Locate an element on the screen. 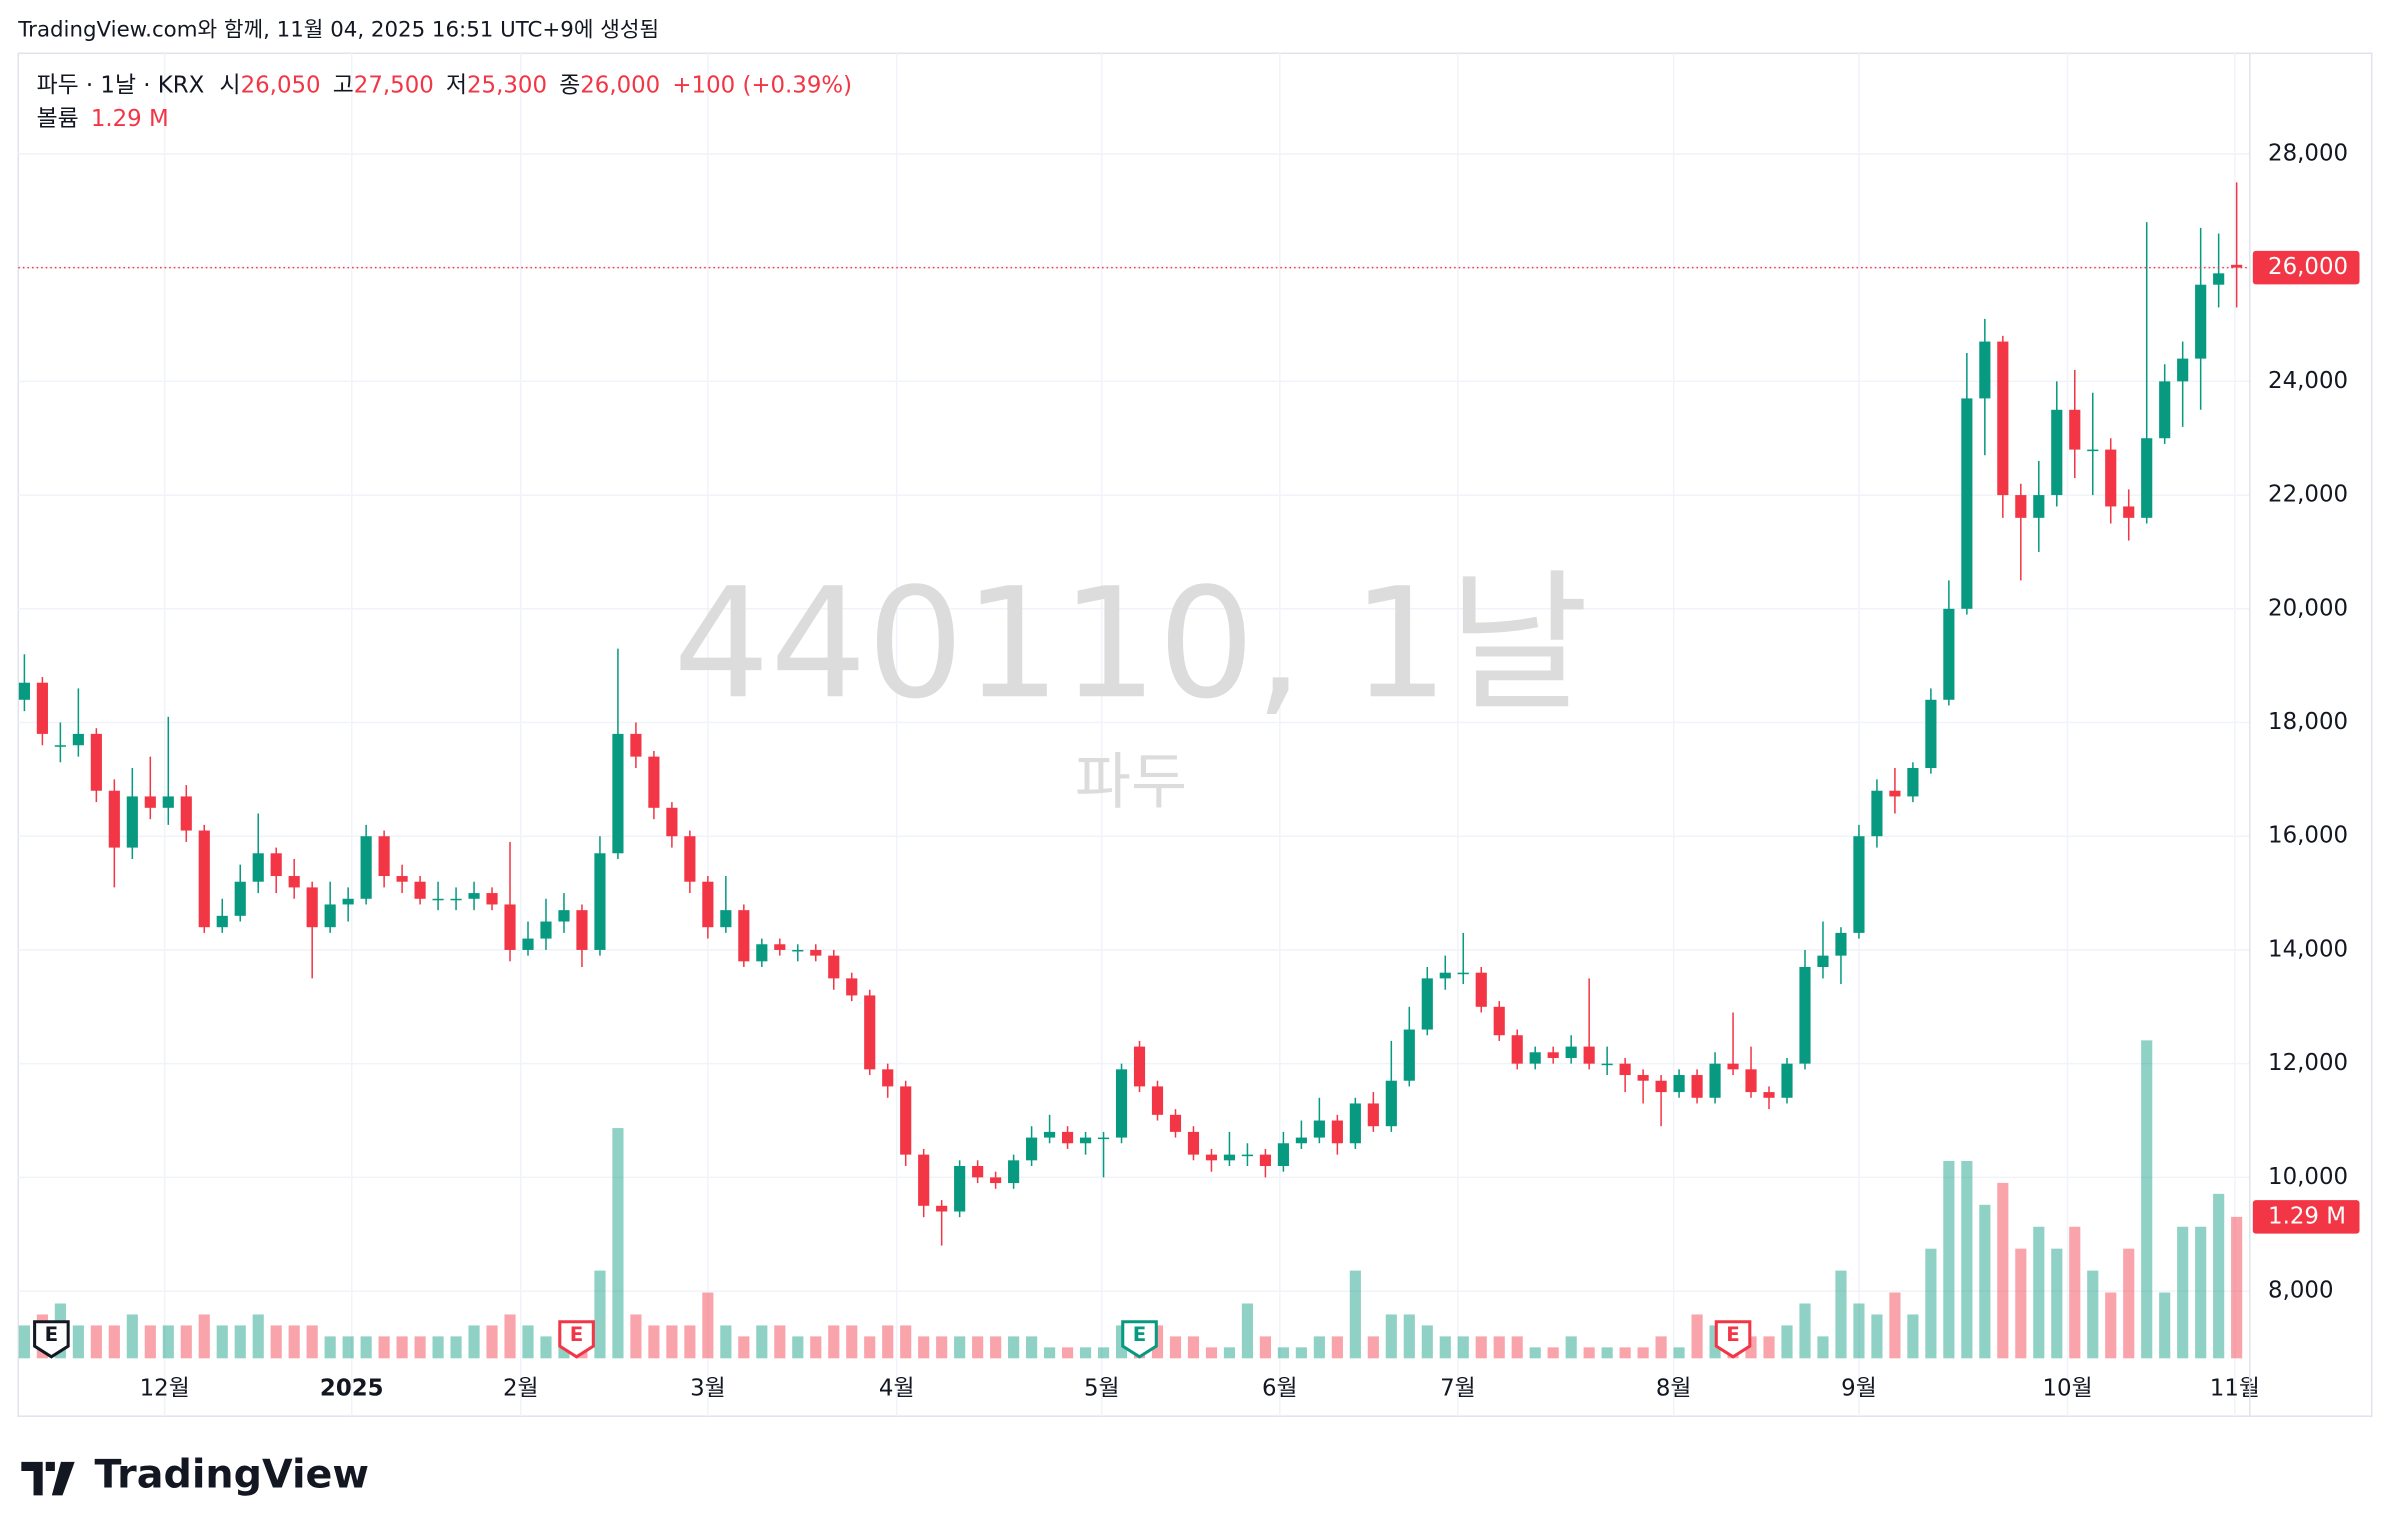 The image size is (2390, 1538). last-price-label: 26,000 is located at coordinates (2308, 267).